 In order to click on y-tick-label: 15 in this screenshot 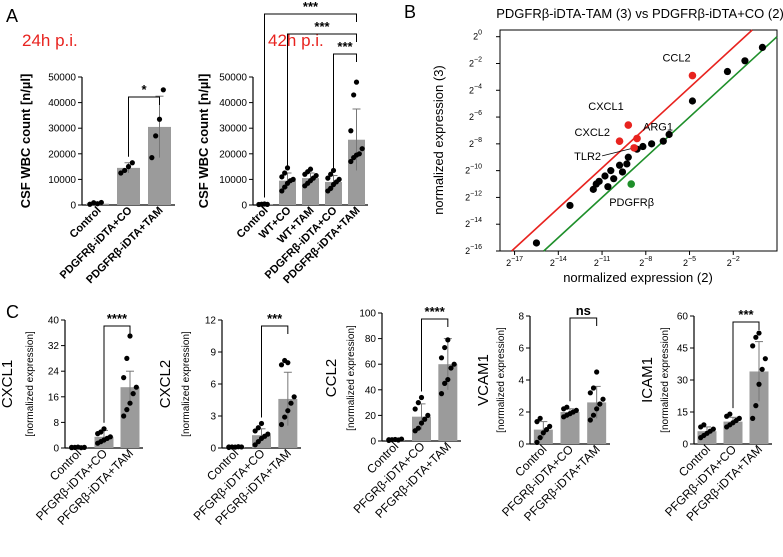, I will do `click(683, 413)`.